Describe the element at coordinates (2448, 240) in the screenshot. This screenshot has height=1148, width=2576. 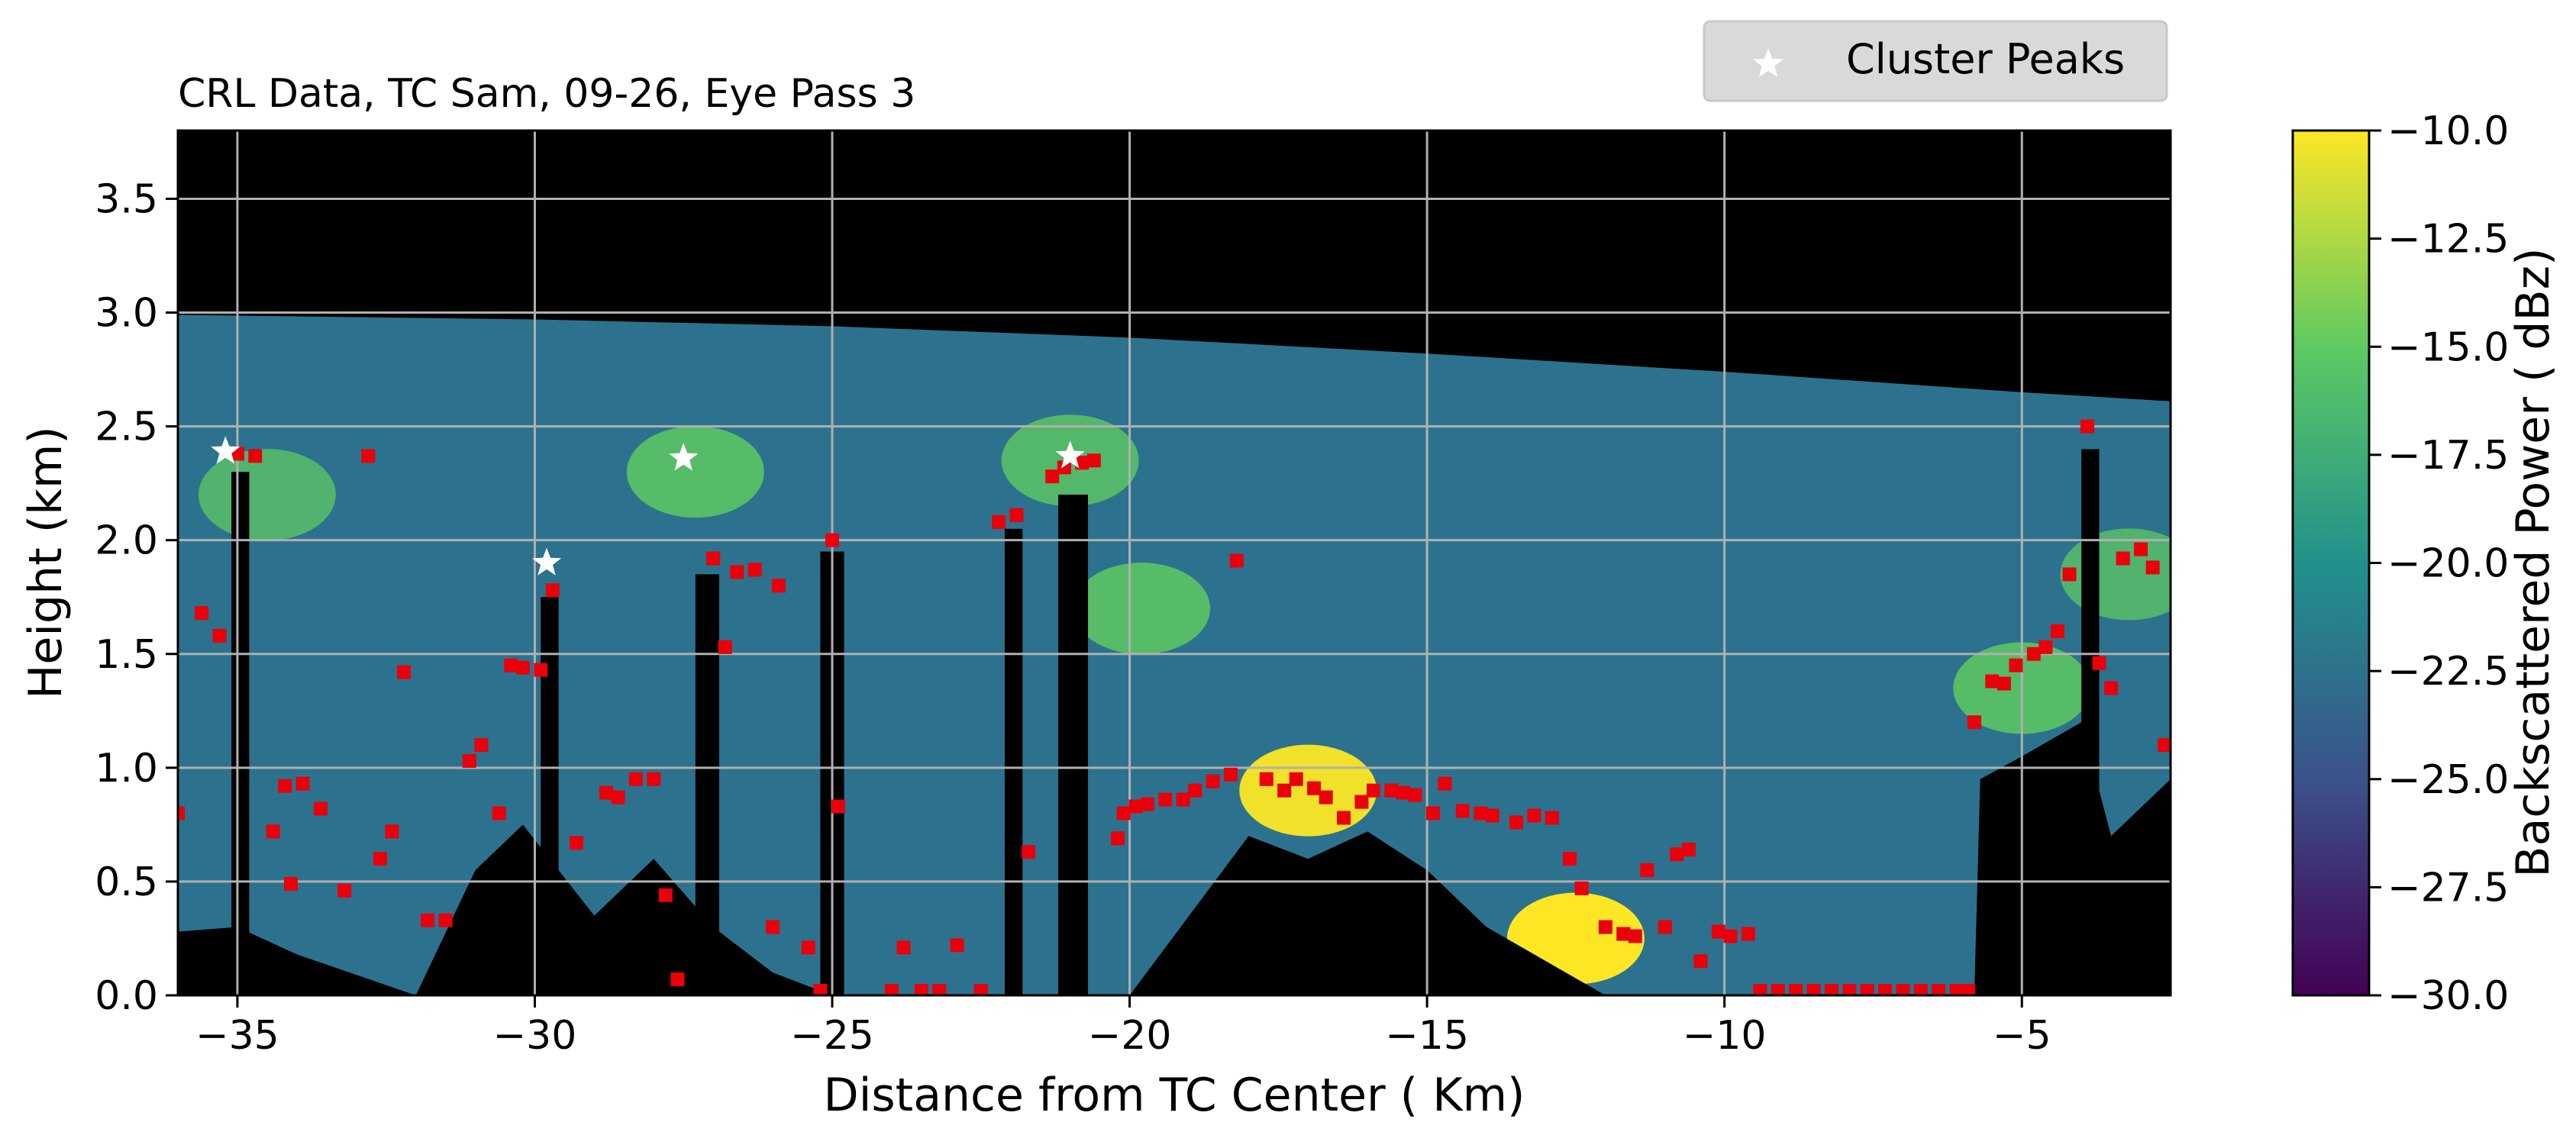
I see `colorbar-tick-label: −12.5` at that location.